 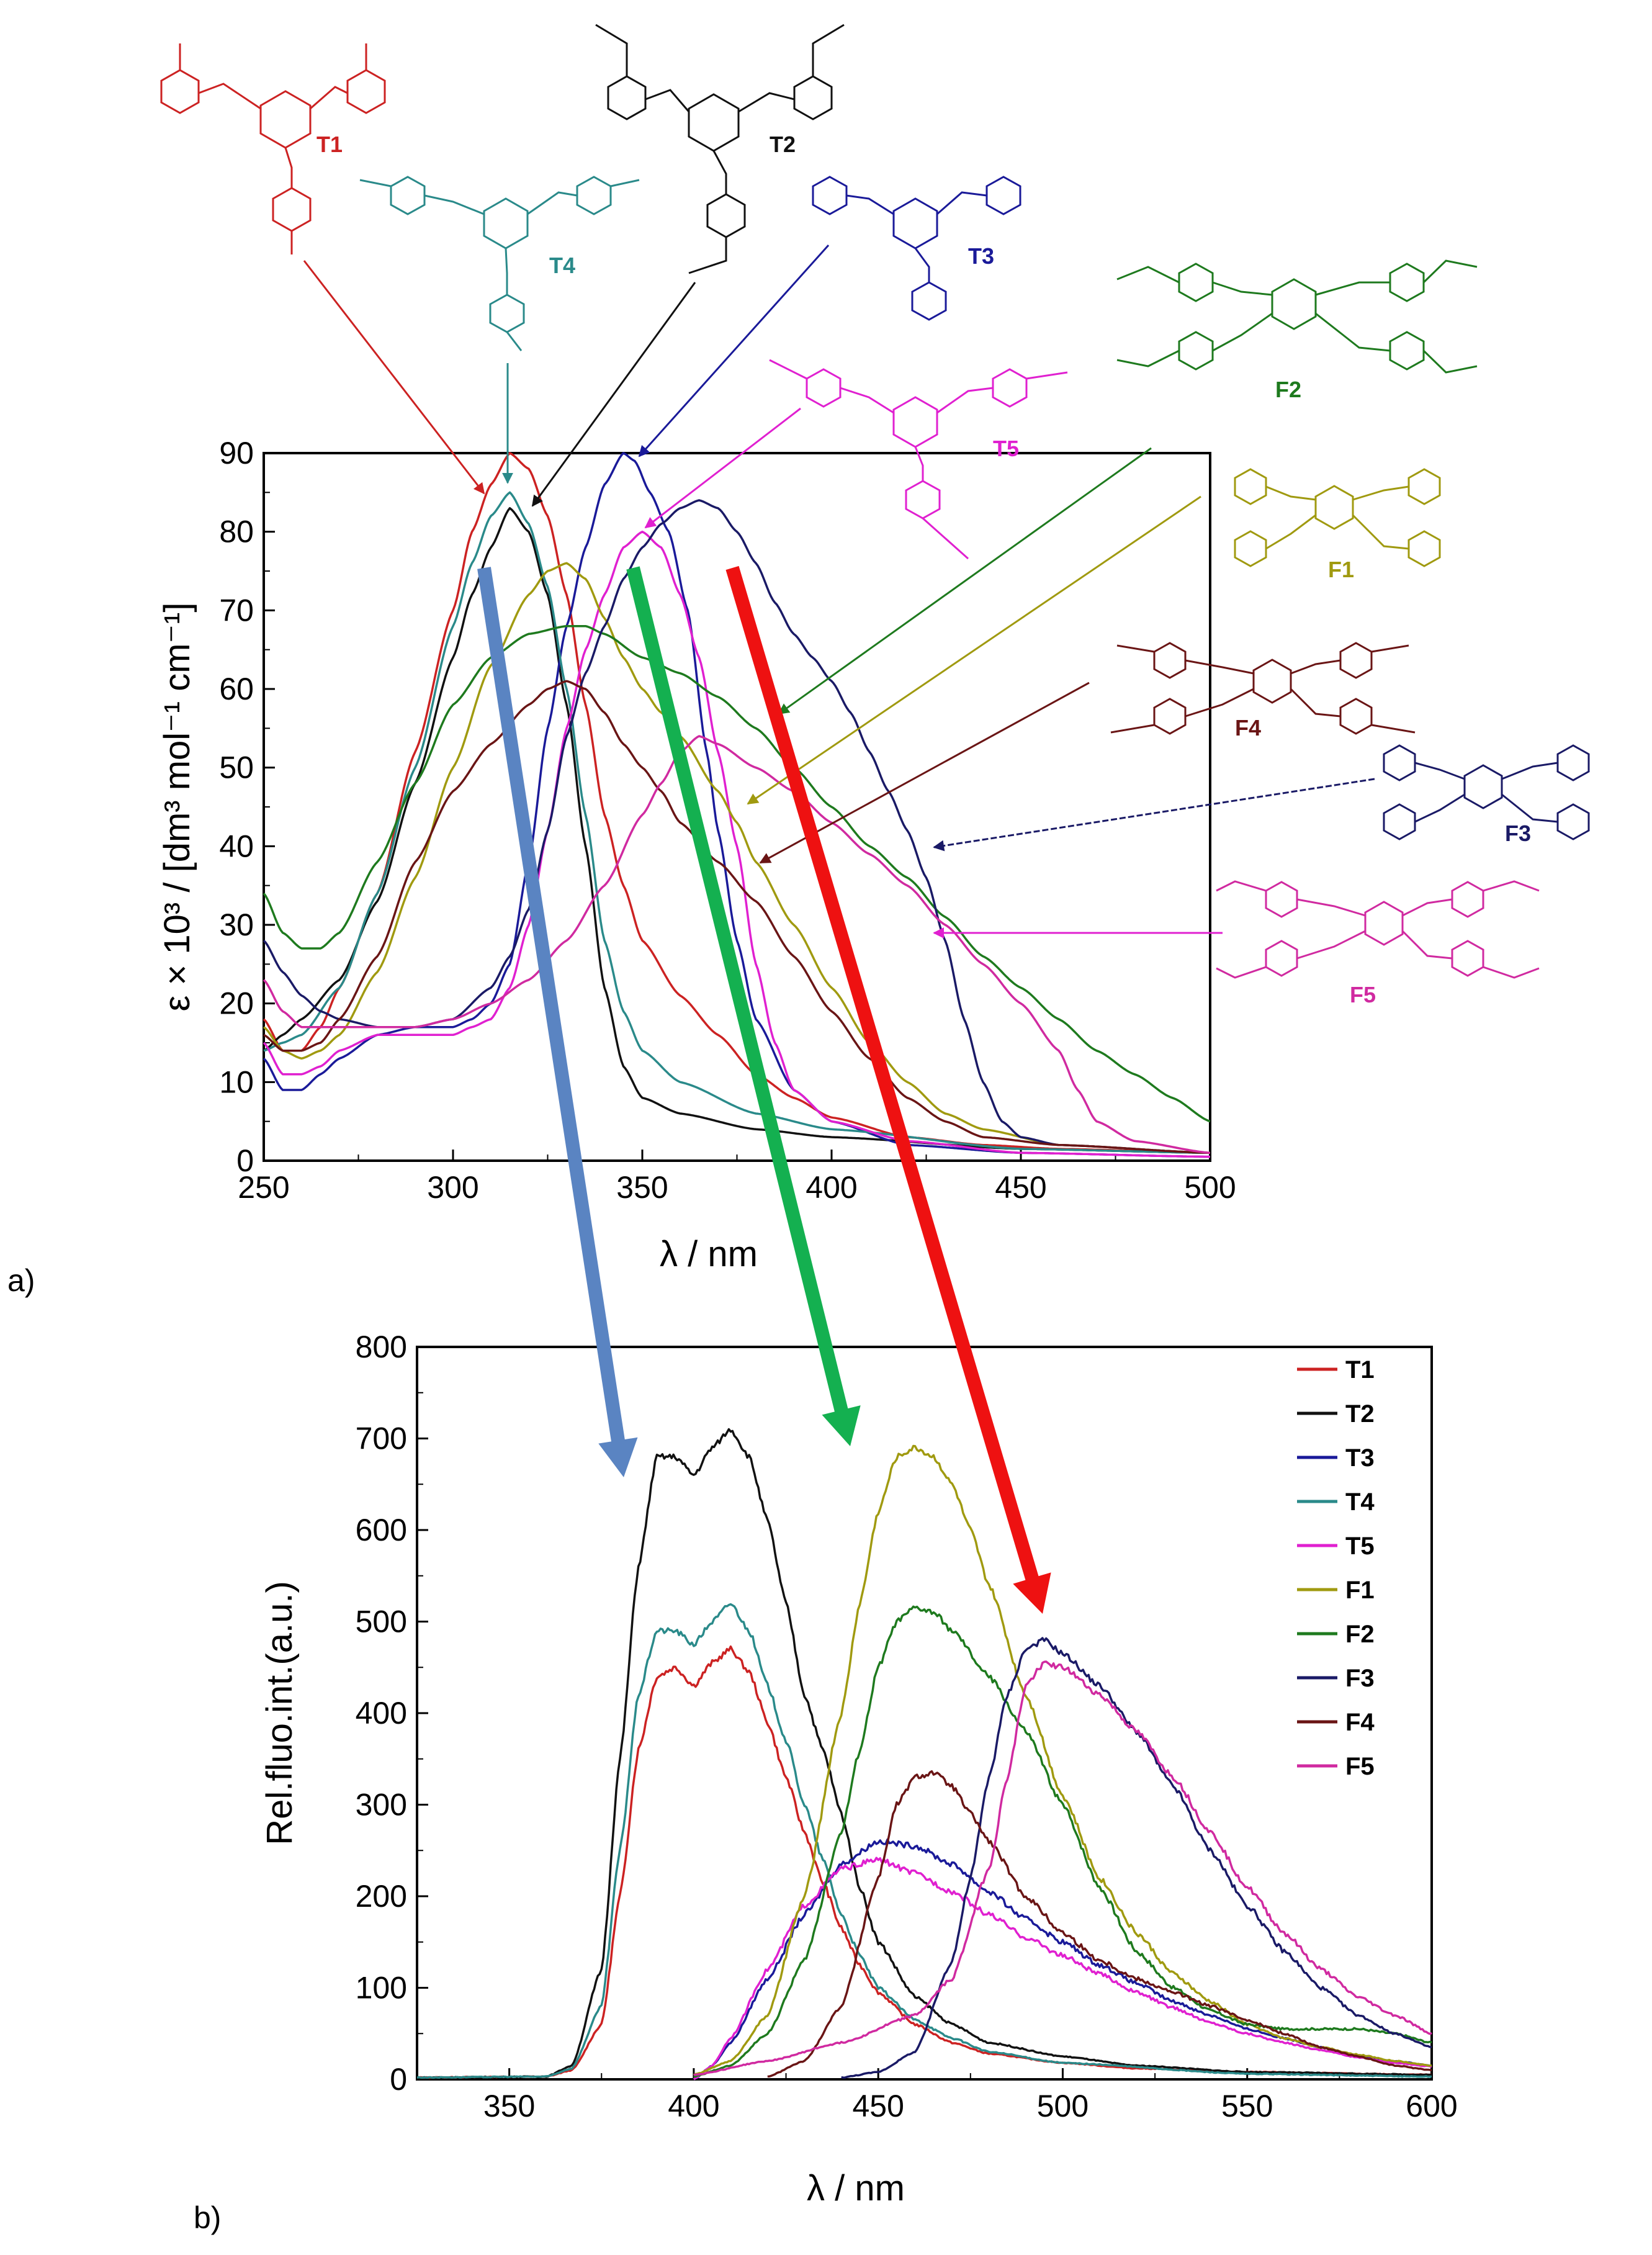 I want to click on fluorescence-x-tick-label: 600, so click(x=1431, y=2106).